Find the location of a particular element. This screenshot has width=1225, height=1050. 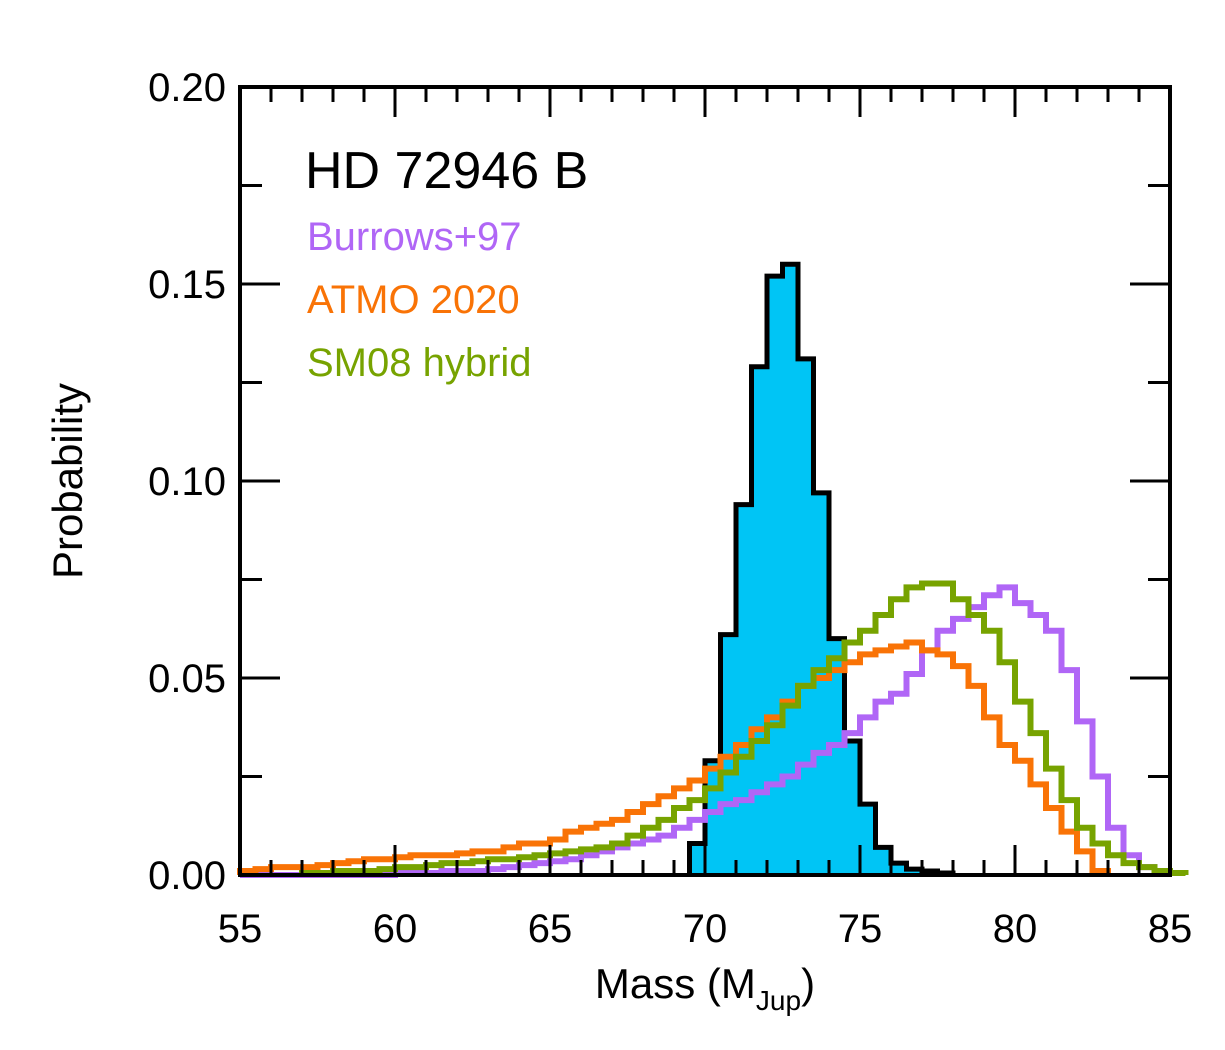

legend-entry-burrows: Burrows+97 is located at coordinates (414, 237).